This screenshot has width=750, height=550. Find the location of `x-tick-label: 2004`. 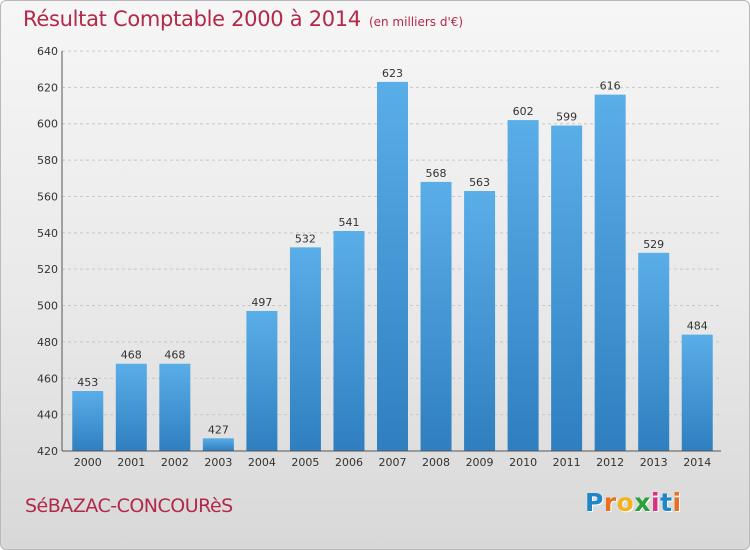

x-tick-label: 2004 is located at coordinates (262, 462).